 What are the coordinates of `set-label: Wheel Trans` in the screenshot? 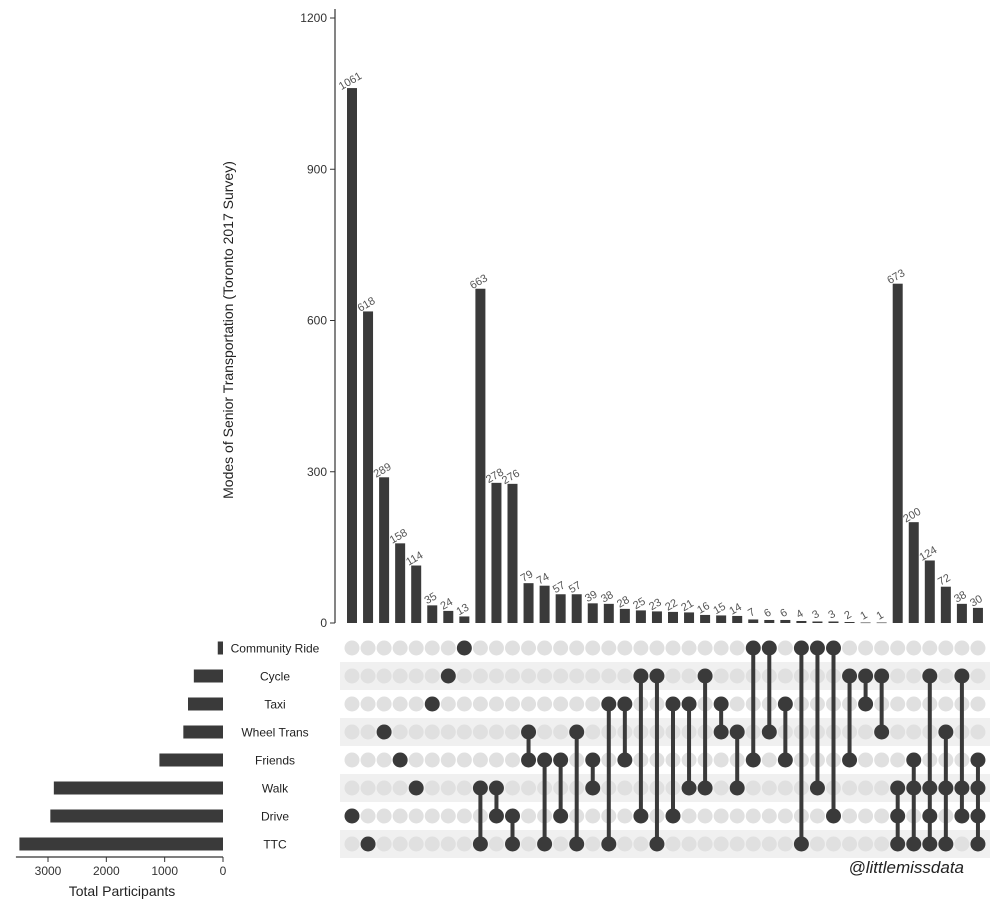 It's located at (274, 733).